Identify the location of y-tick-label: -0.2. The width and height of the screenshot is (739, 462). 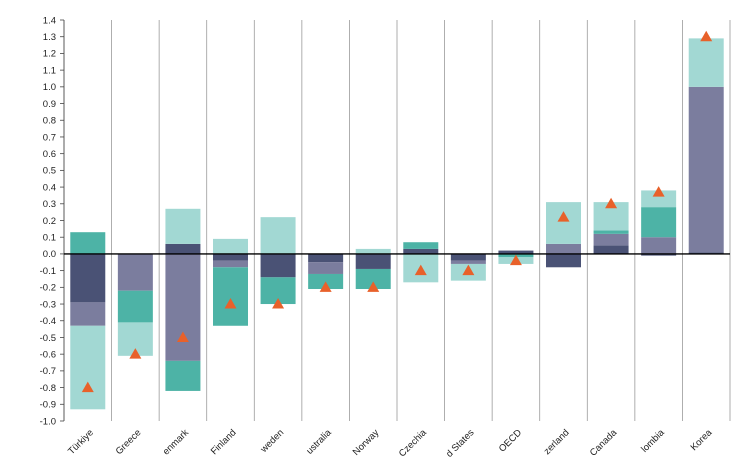
(48, 288).